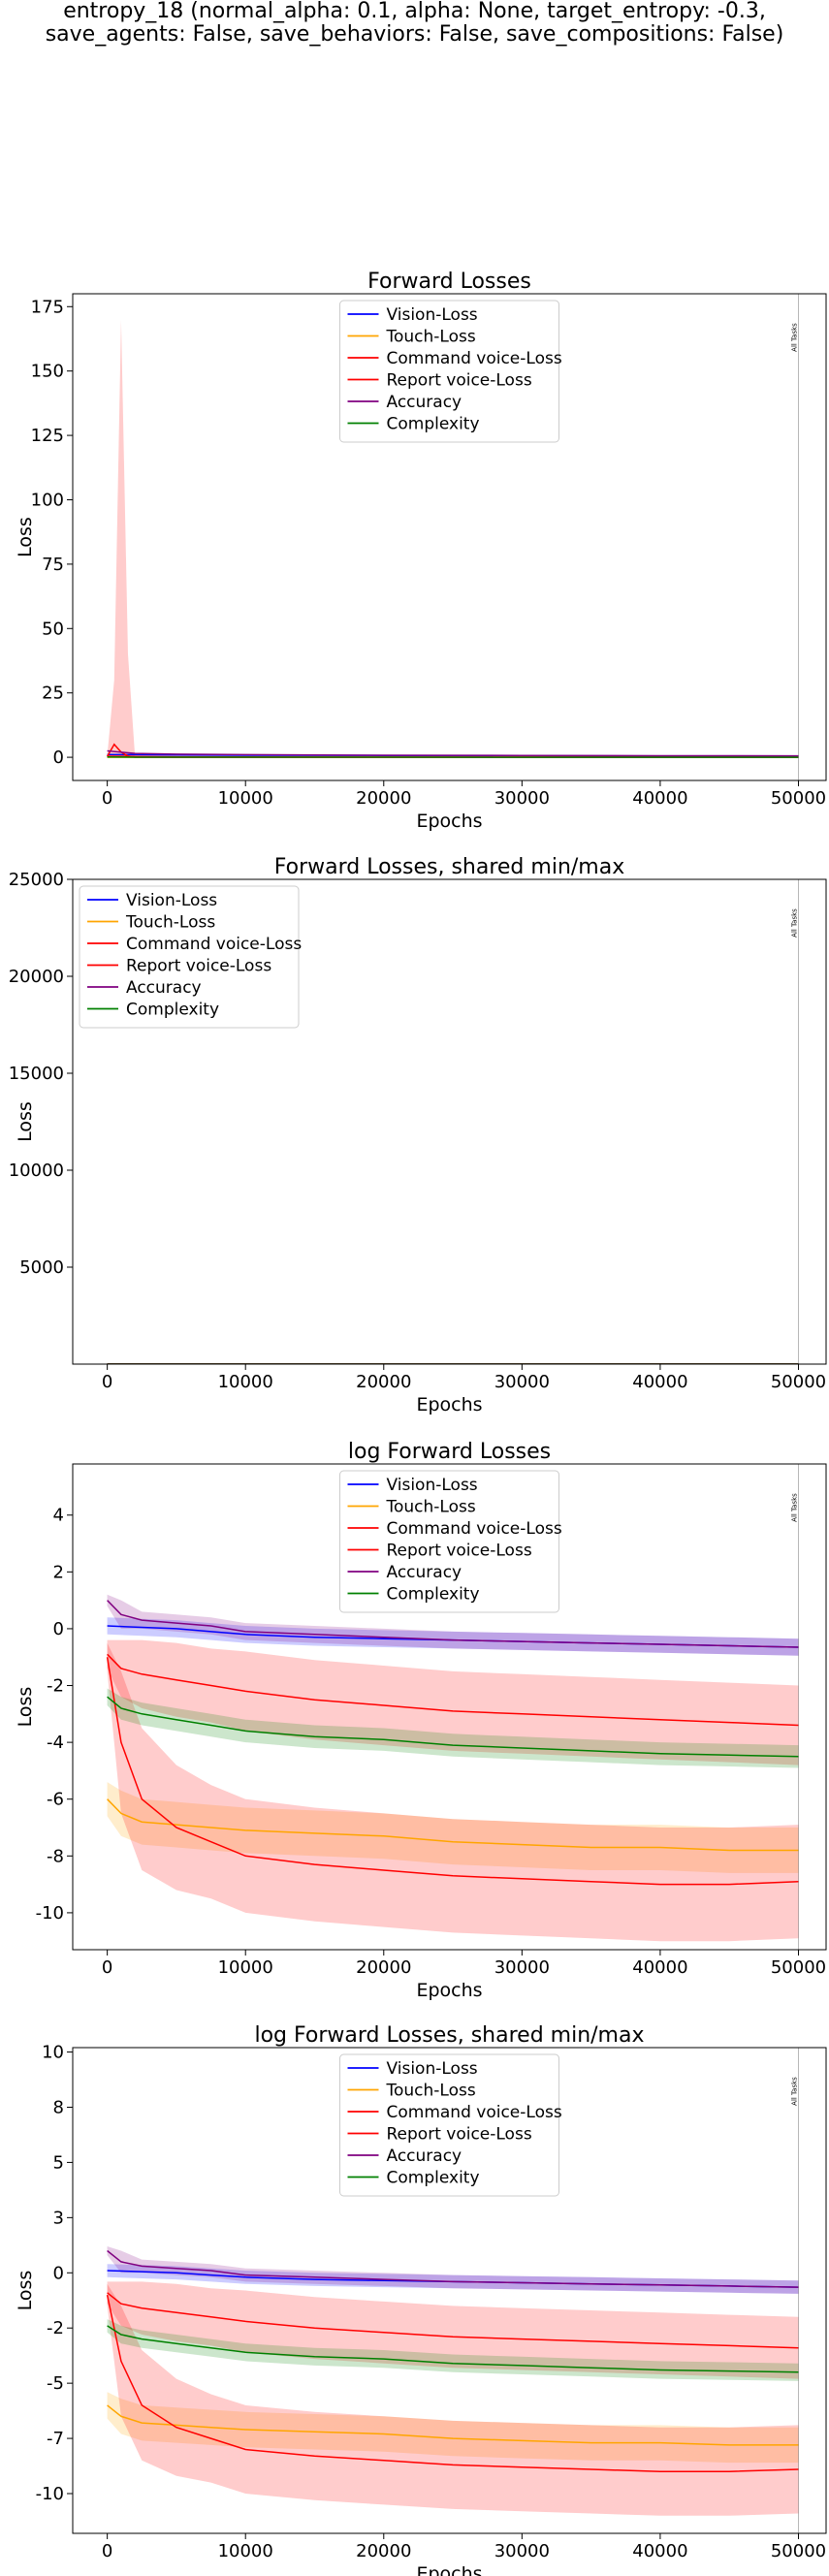 The image size is (829, 2576). I want to click on chart-title: Forward Losses, so click(449, 282).